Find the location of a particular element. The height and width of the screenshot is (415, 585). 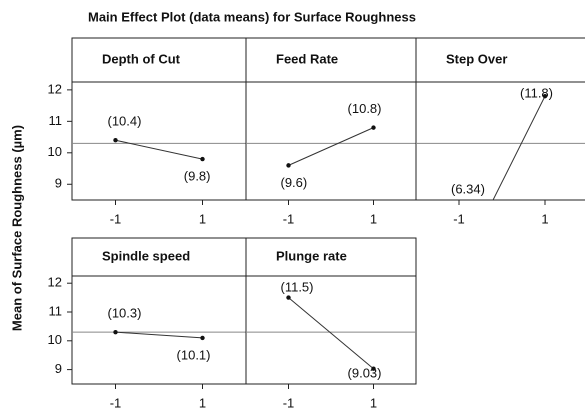

data-label: (11.8) is located at coordinates (536, 92).